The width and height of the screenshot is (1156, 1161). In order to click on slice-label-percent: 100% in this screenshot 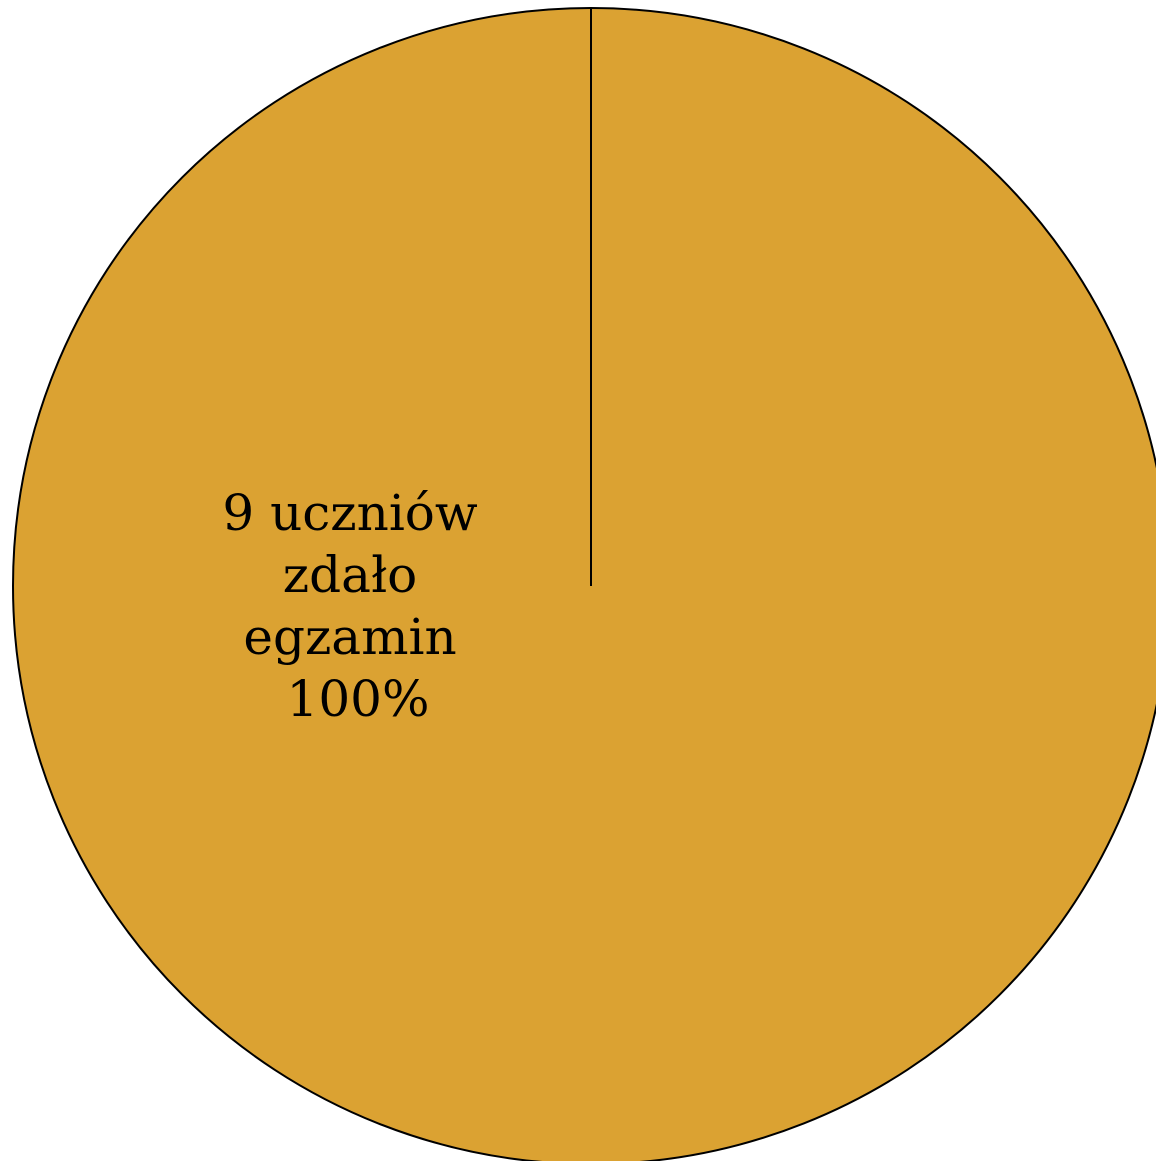, I will do `click(358, 699)`.